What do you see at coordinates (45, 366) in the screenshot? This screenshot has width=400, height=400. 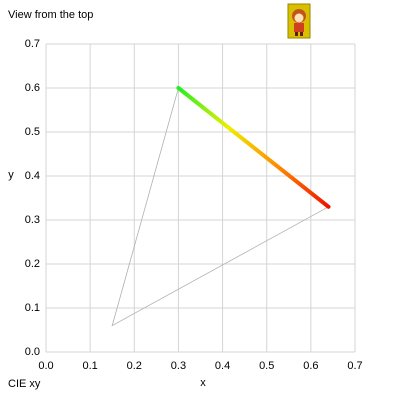 I see `x-tick-label: 0.0` at bounding box center [45, 366].